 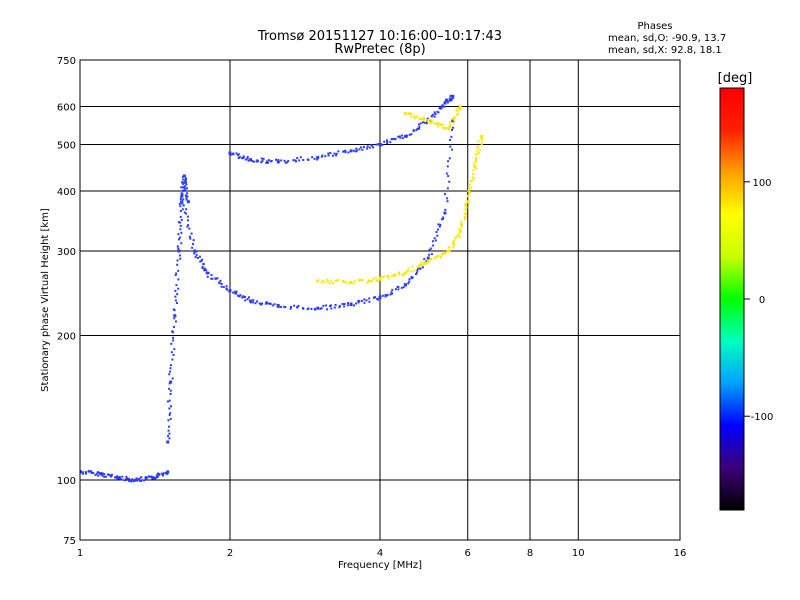 What do you see at coordinates (665, 50) in the screenshot?
I see `stats-x-mode: mean, sd,X: 92.8, 18.1` at bounding box center [665, 50].